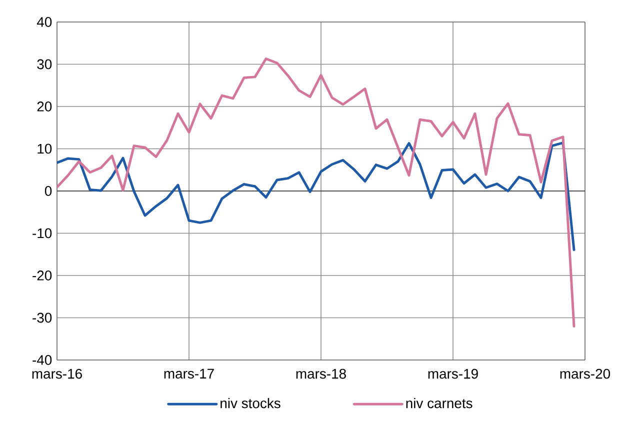 This screenshot has height=427, width=624. What do you see at coordinates (44, 107) in the screenshot?
I see `y-tick-label: 20` at bounding box center [44, 107].